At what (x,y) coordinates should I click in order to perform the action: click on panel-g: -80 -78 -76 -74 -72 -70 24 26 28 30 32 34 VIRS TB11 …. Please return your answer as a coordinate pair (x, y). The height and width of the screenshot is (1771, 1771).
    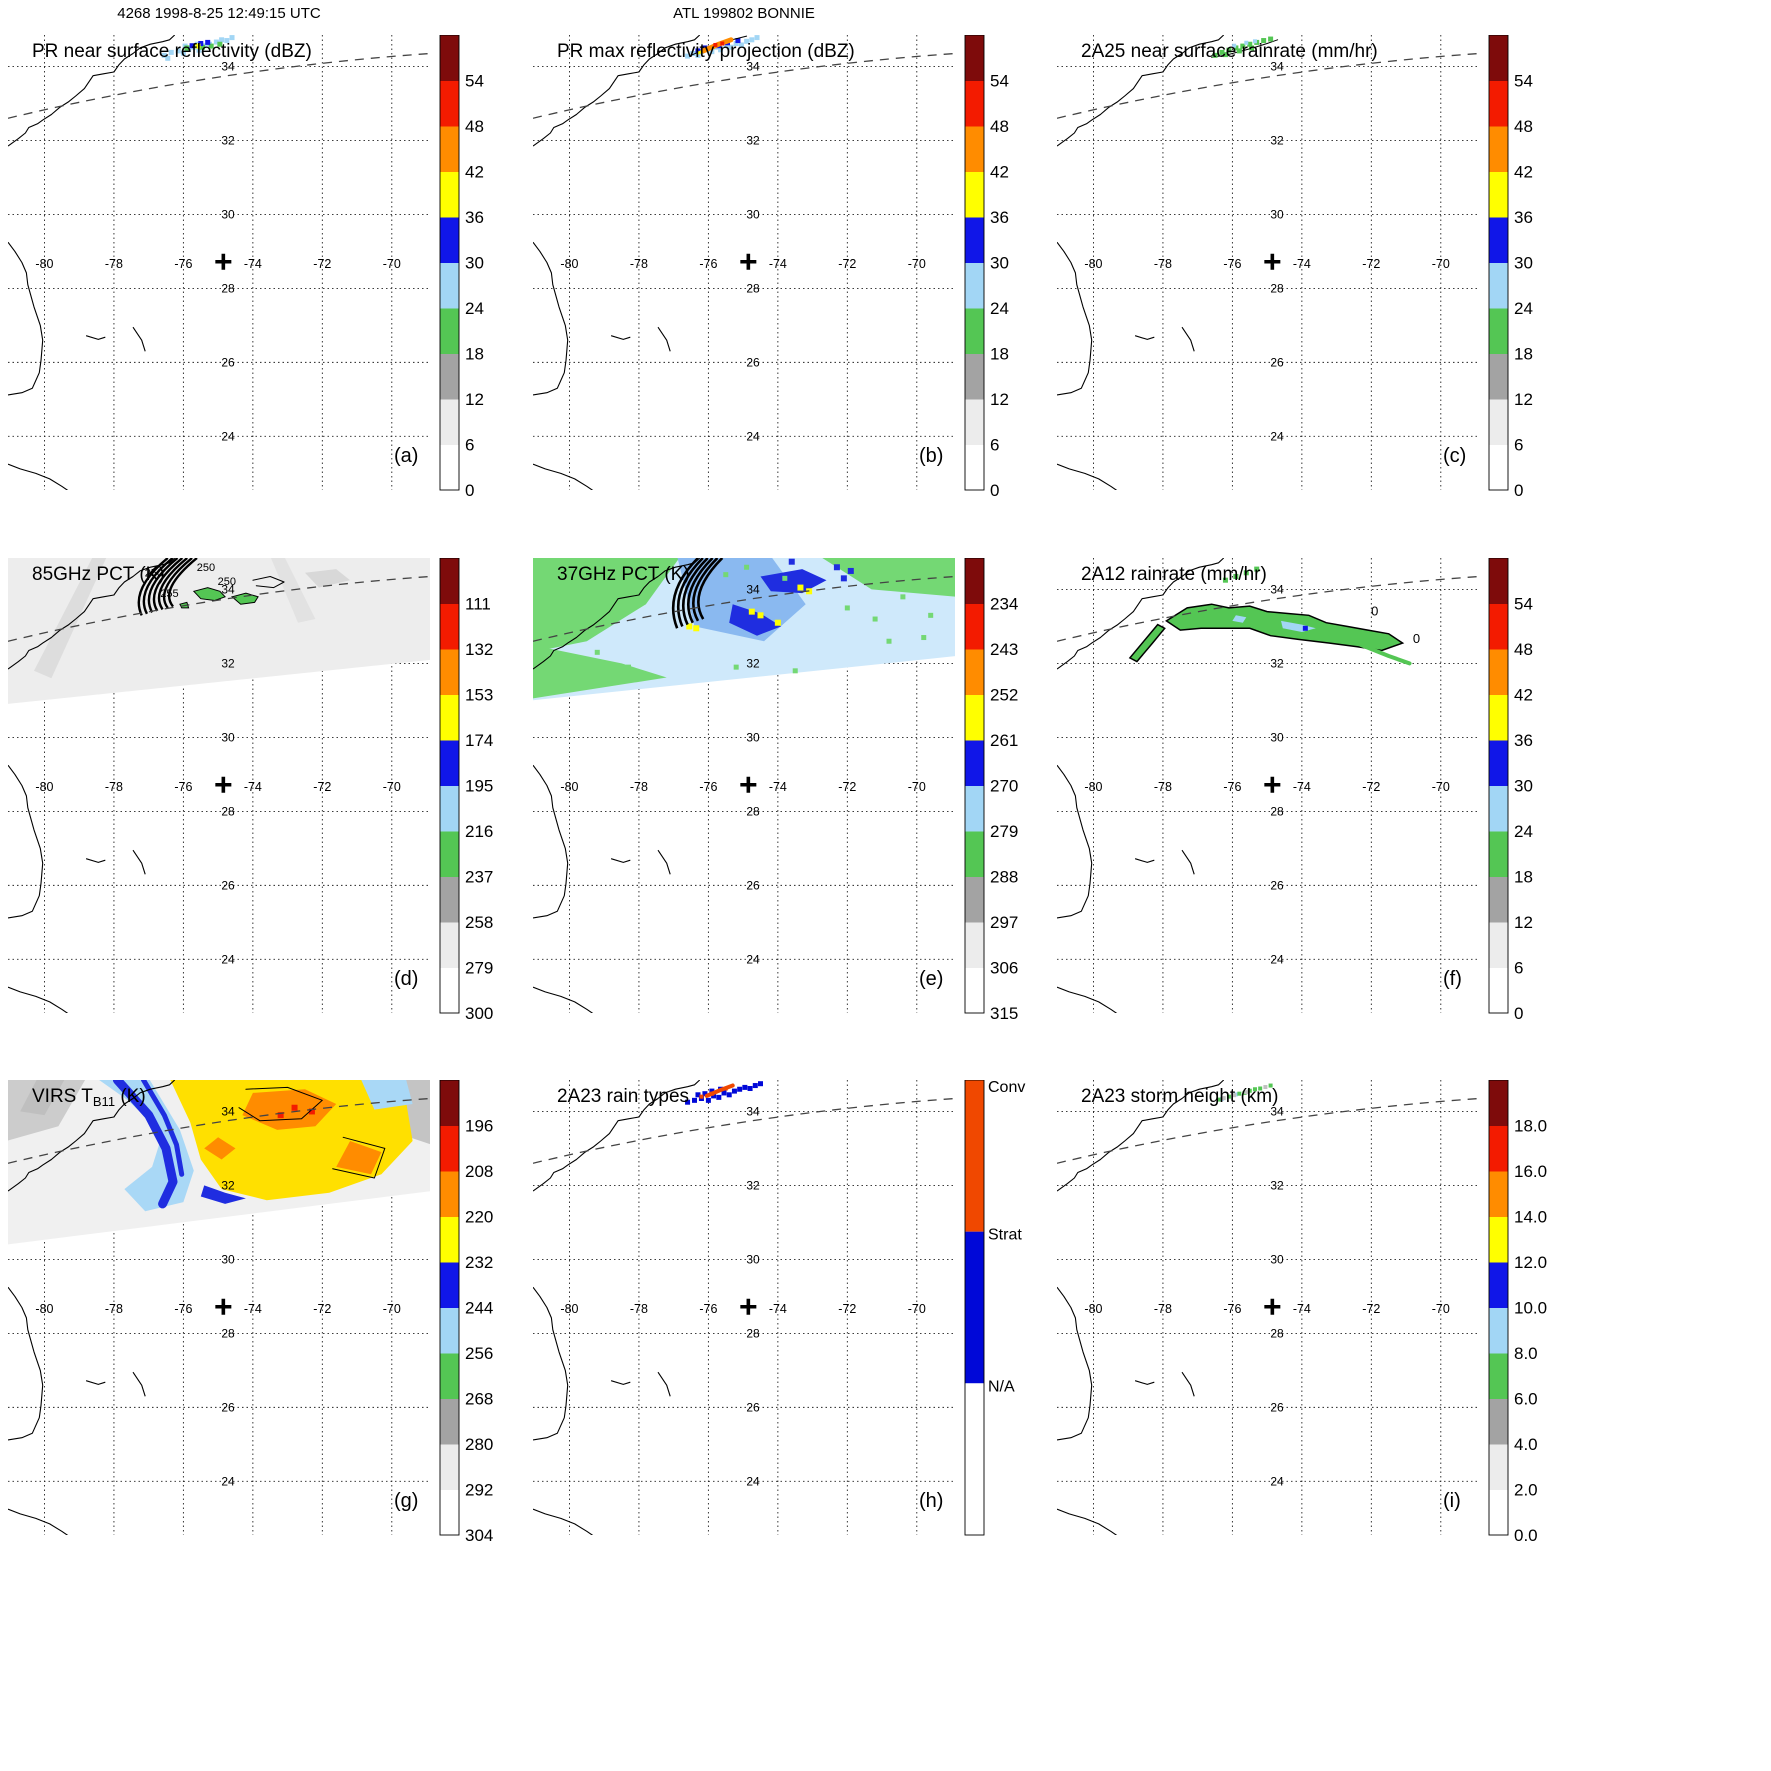
    Looking at the image, I should click on (258, 1312).